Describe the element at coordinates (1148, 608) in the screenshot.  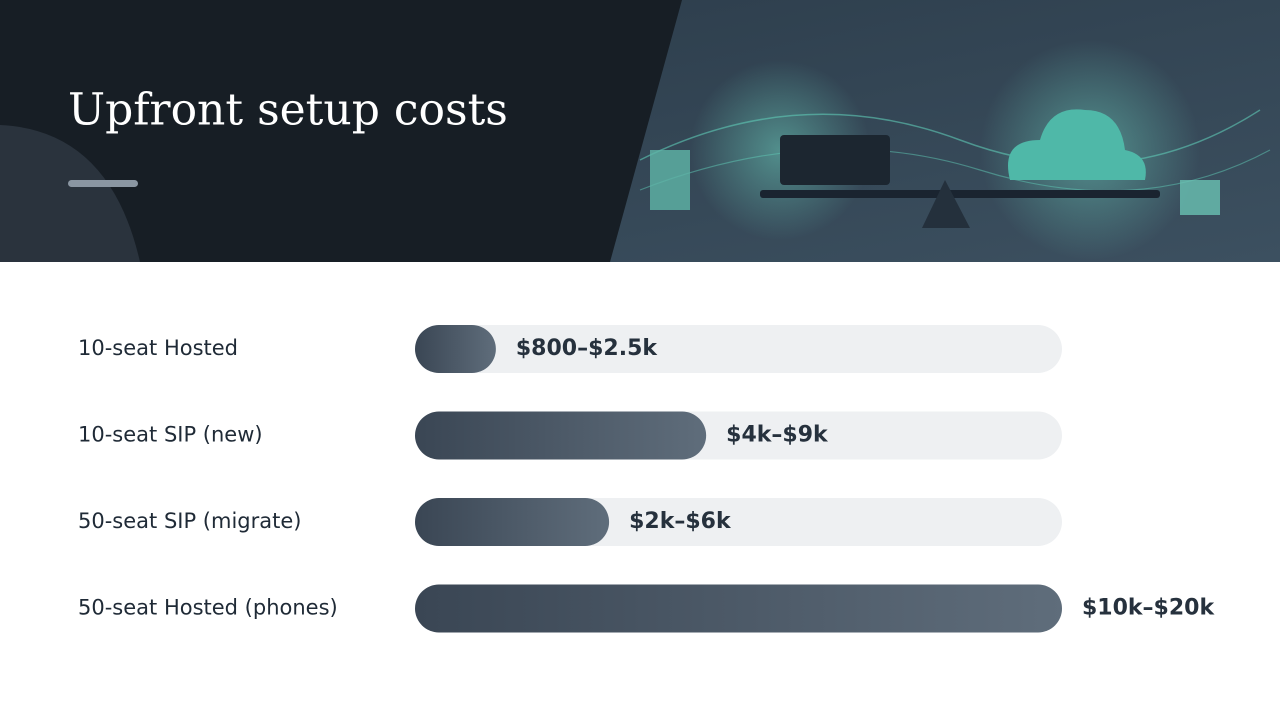
I see `value-label: $10k–$20k` at that location.